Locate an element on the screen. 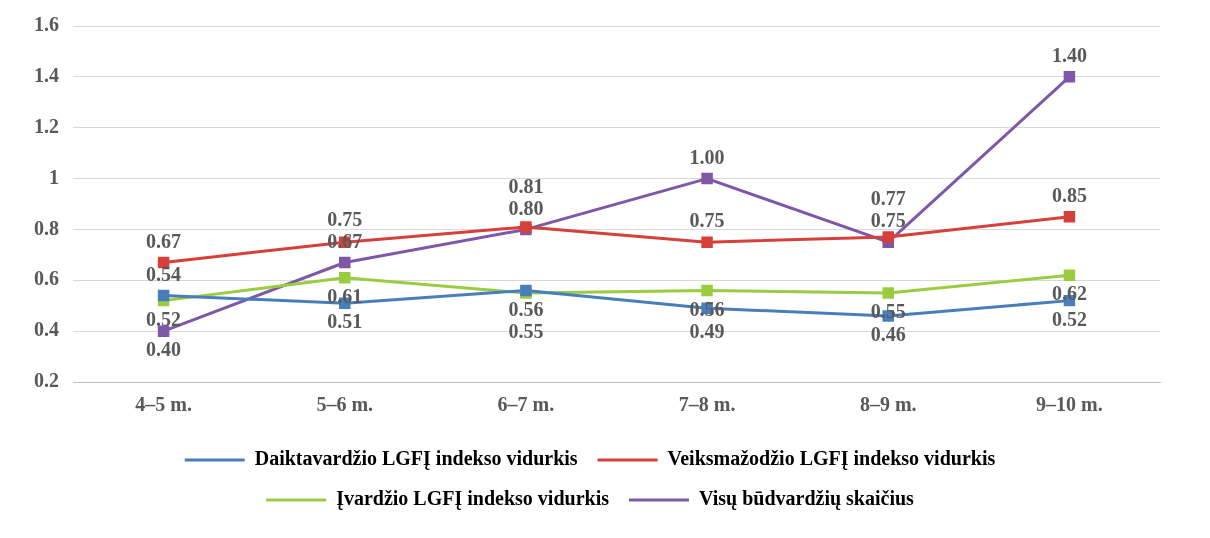 Image resolution: width=1210 pixels, height=538 pixels. y-tick-label: 1.2 is located at coordinates (46, 125).